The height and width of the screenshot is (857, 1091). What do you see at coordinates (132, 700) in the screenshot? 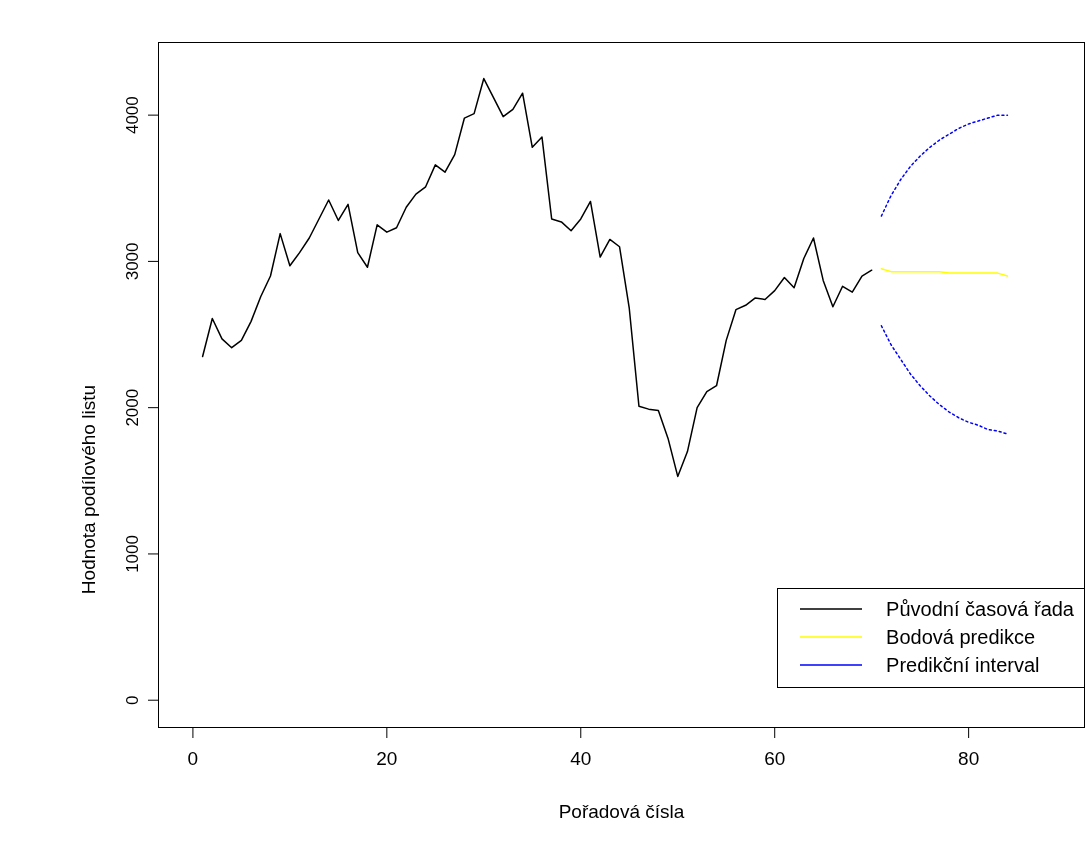
I see `y-tick-label: 0` at bounding box center [132, 700].